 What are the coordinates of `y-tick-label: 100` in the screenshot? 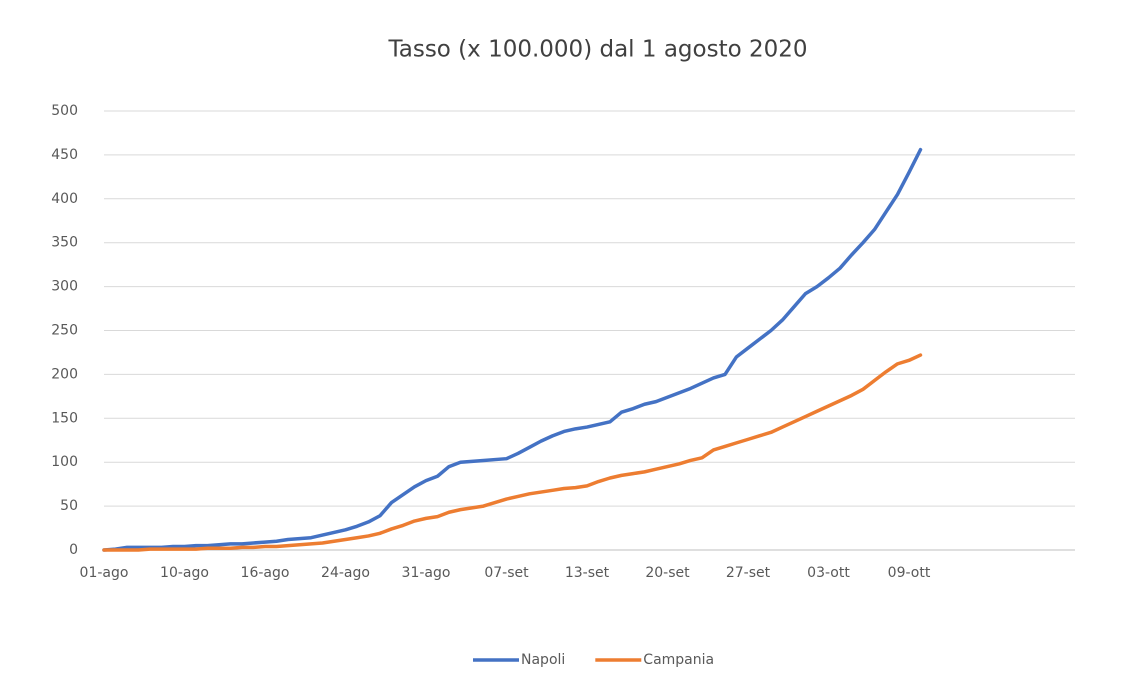 It's located at (64, 462).